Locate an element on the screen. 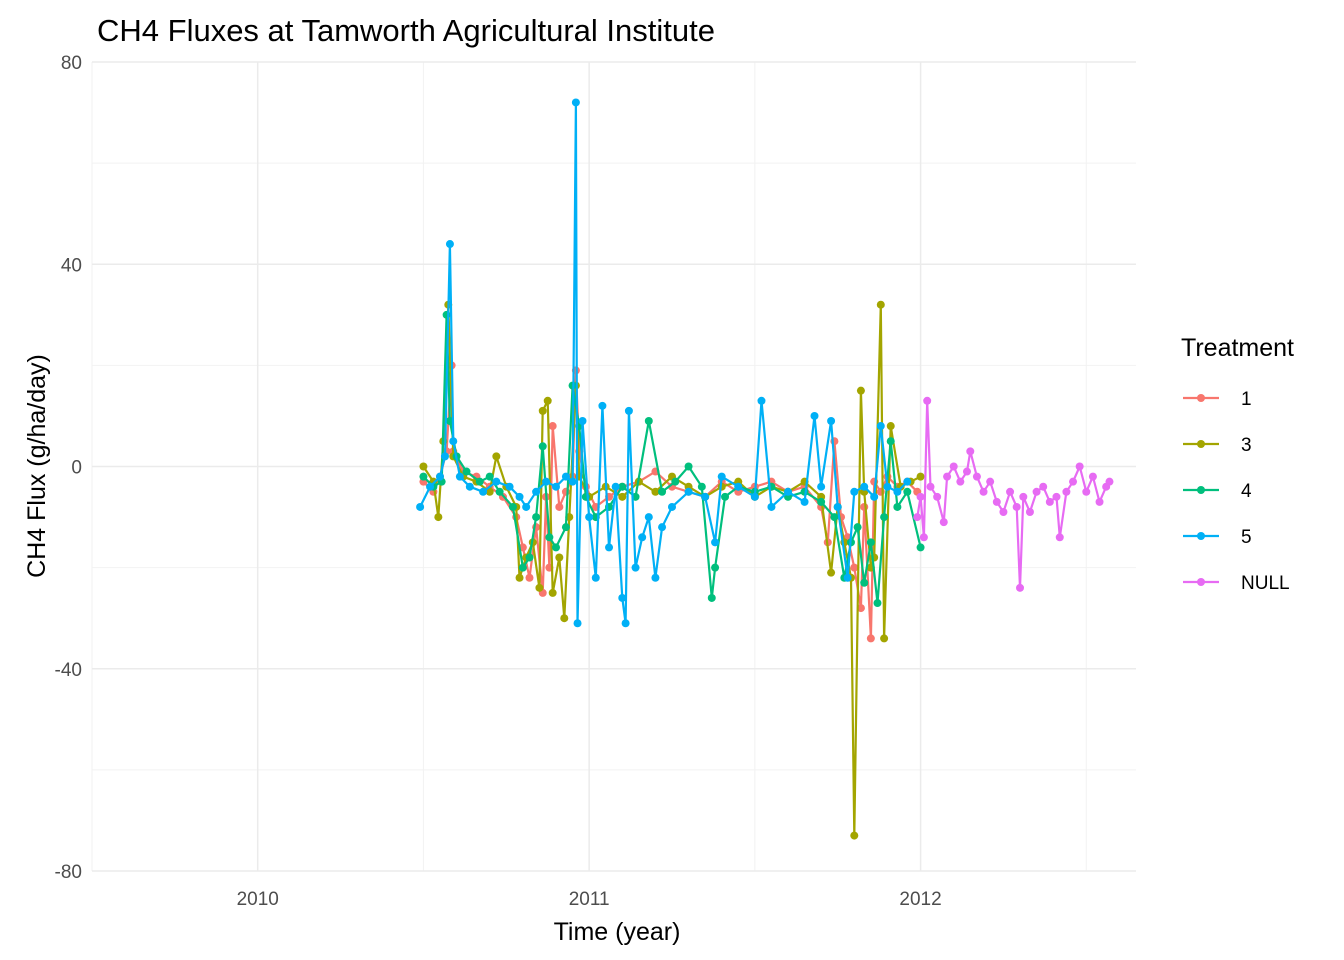 This screenshot has width=1344, height=960. y-tick-label: -80 is located at coordinates (68, 872).